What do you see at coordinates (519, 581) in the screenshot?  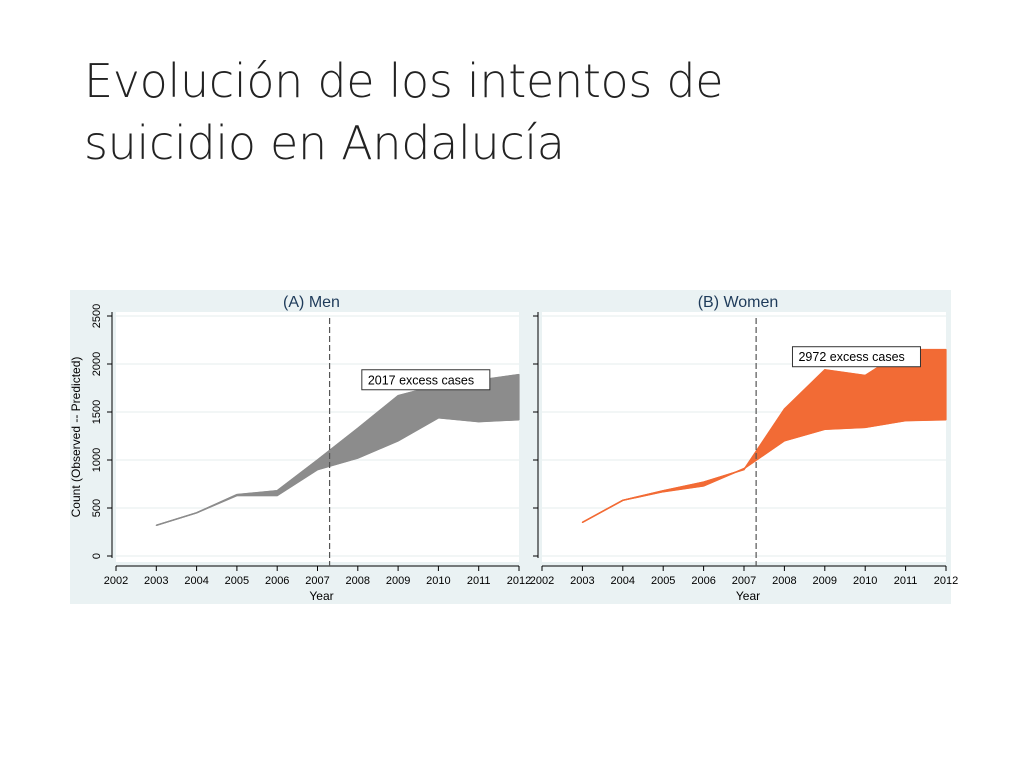 I see `x-tick-label-men-10: 2012` at bounding box center [519, 581].